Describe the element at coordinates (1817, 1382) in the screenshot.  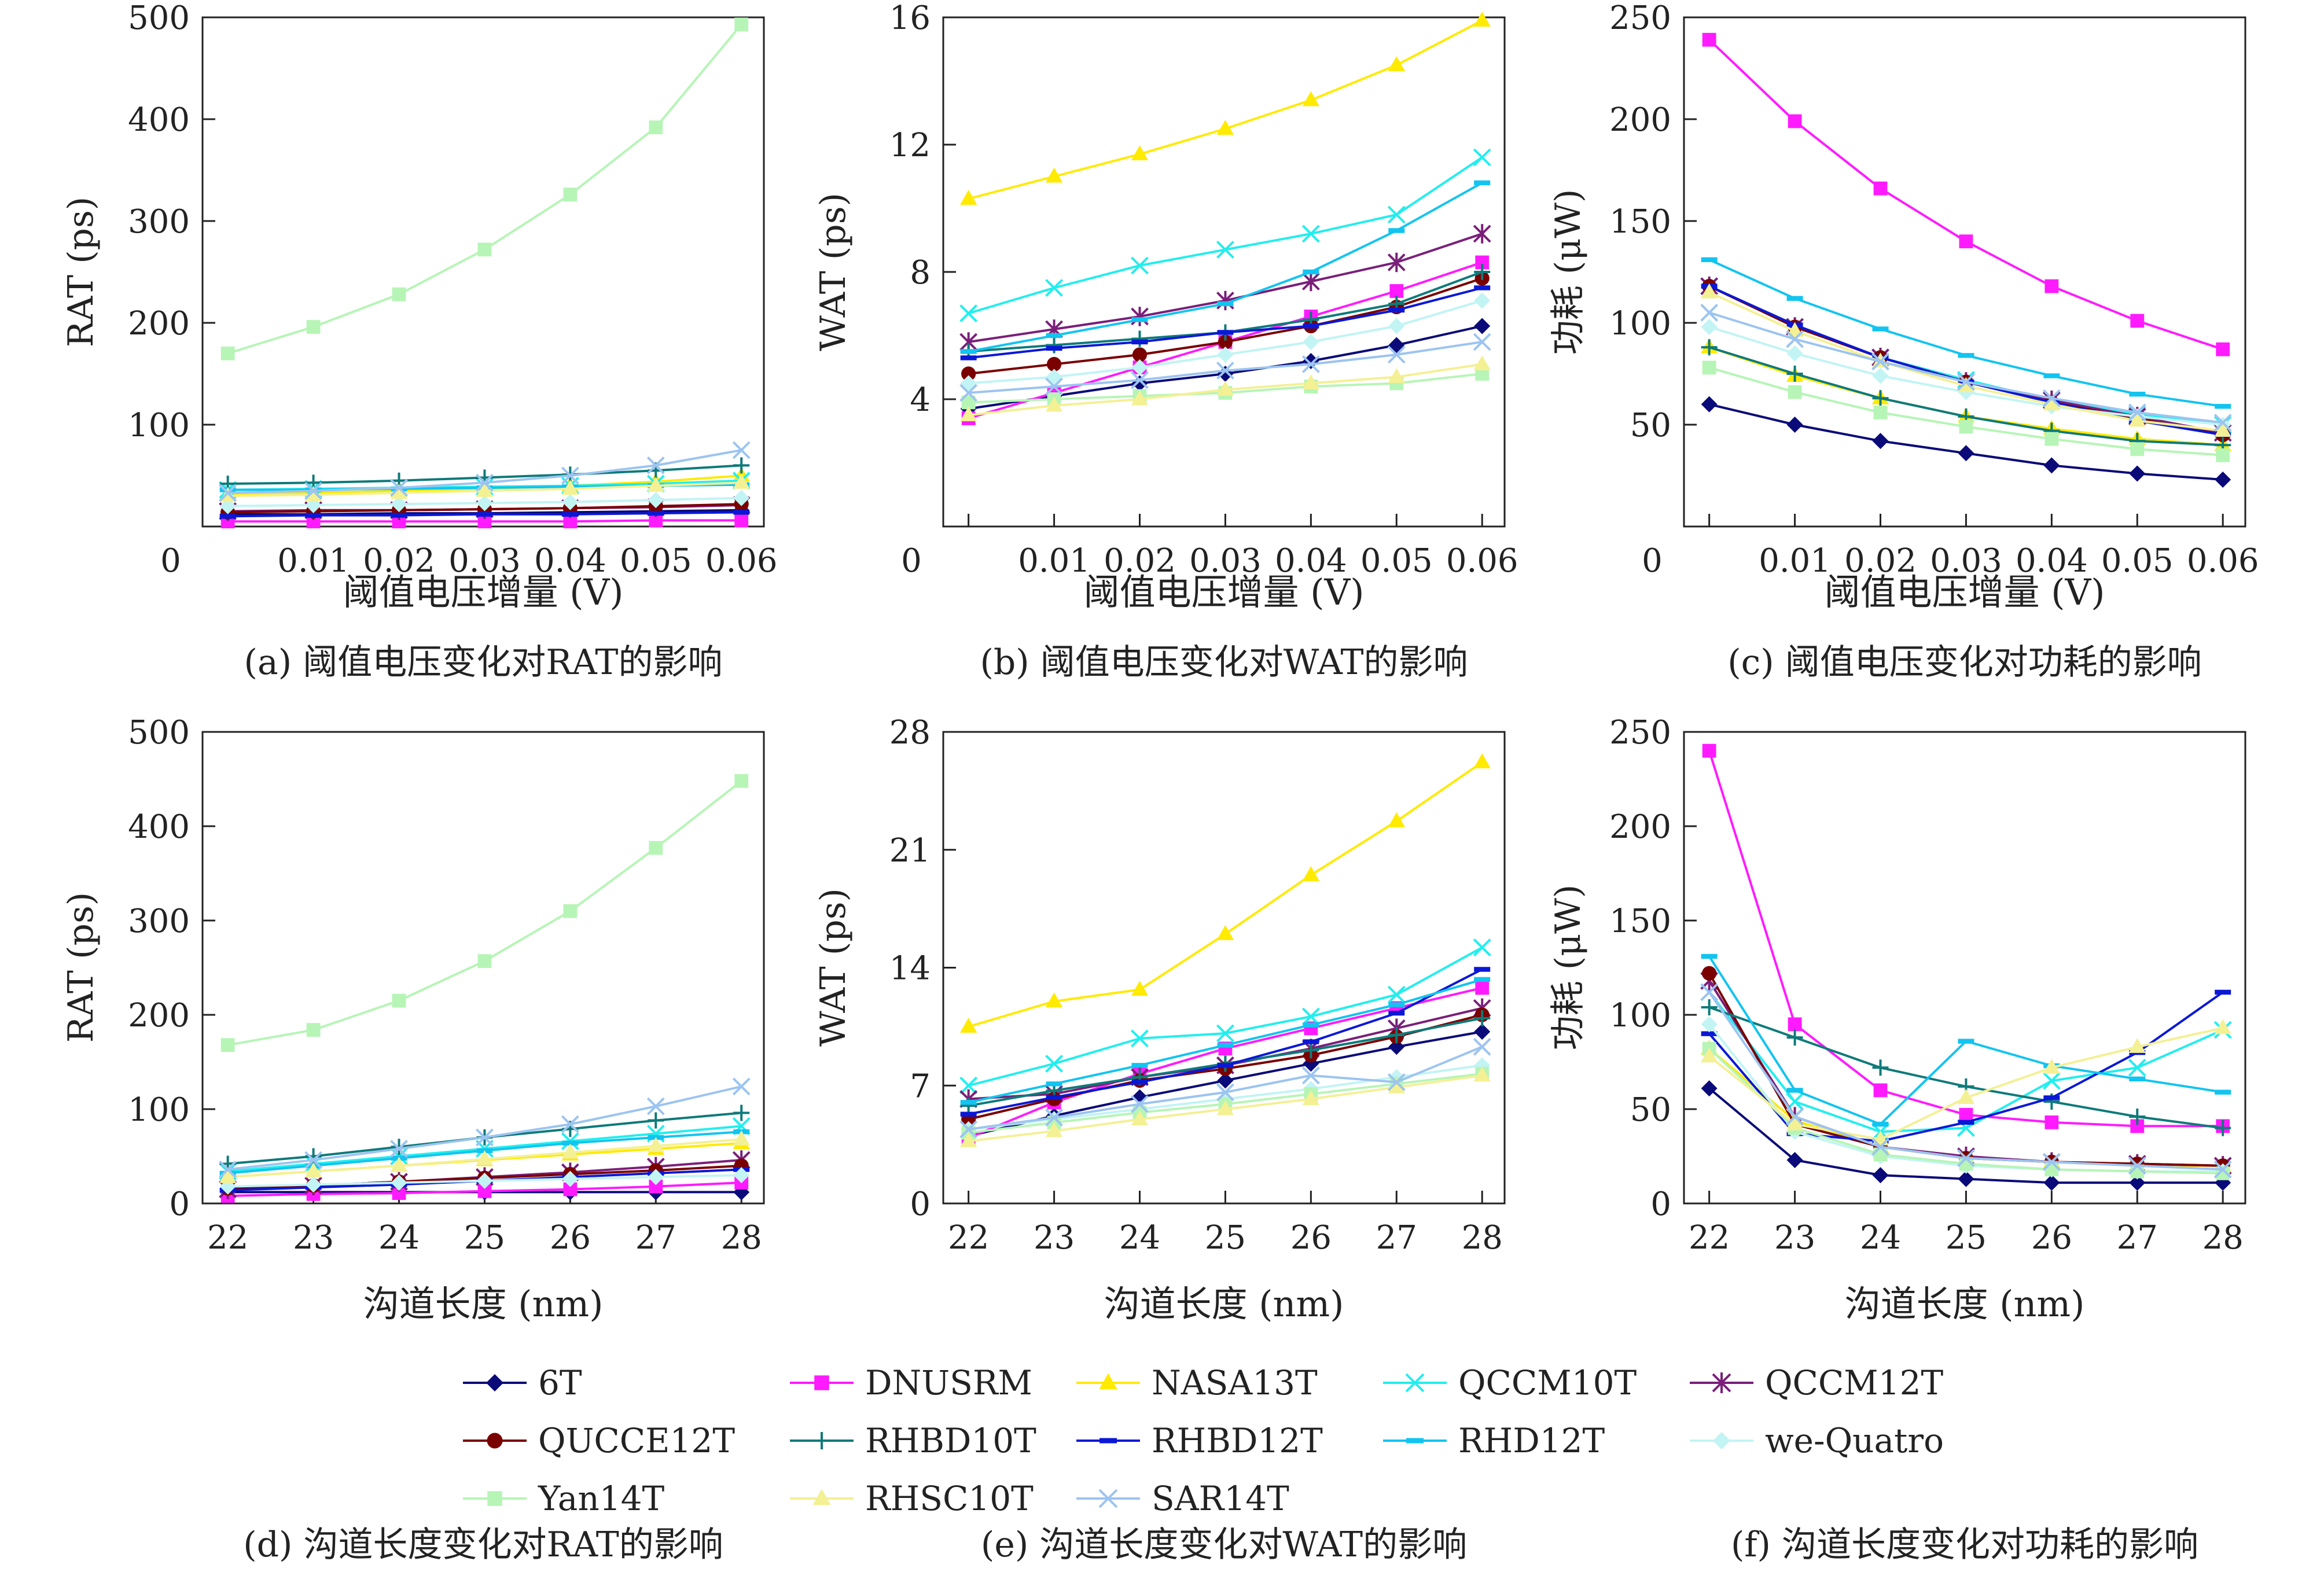
I see `legend-entry-QCCM12T: QCCM12T` at that location.